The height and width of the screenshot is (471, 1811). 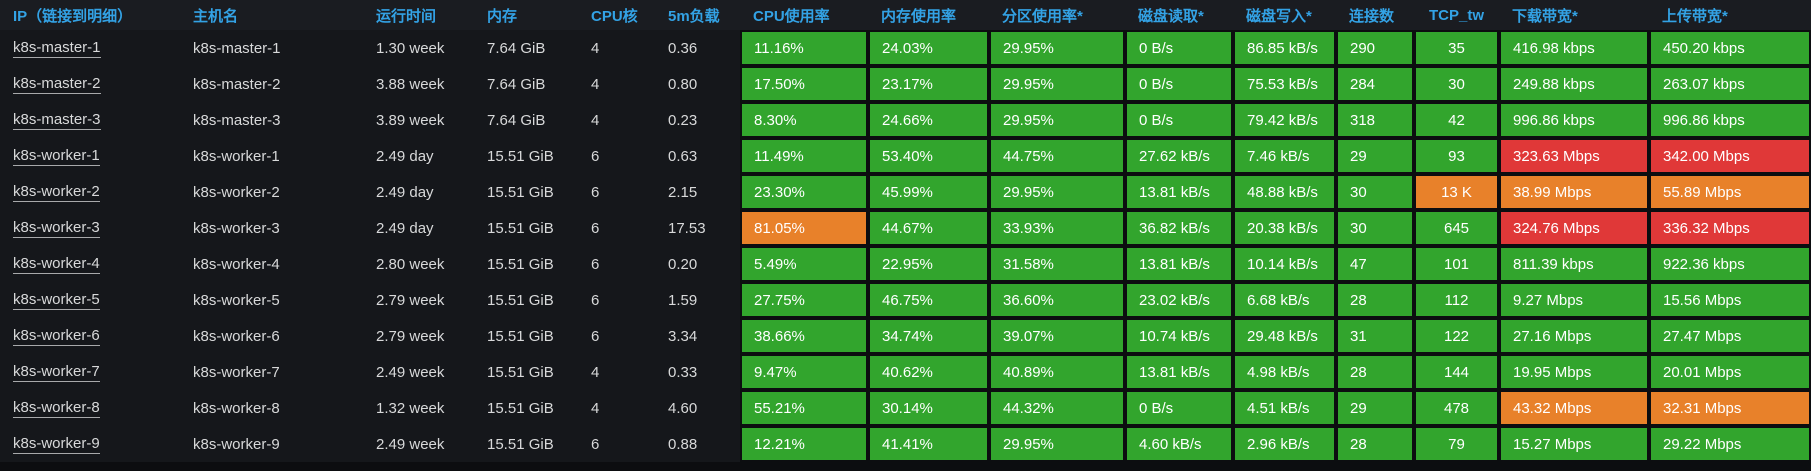 What do you see at coordinates (1284, 264) in the screenshot?
I see `cell-disk_write: 10.14 kB/s` at bounding box center [1284, 264].